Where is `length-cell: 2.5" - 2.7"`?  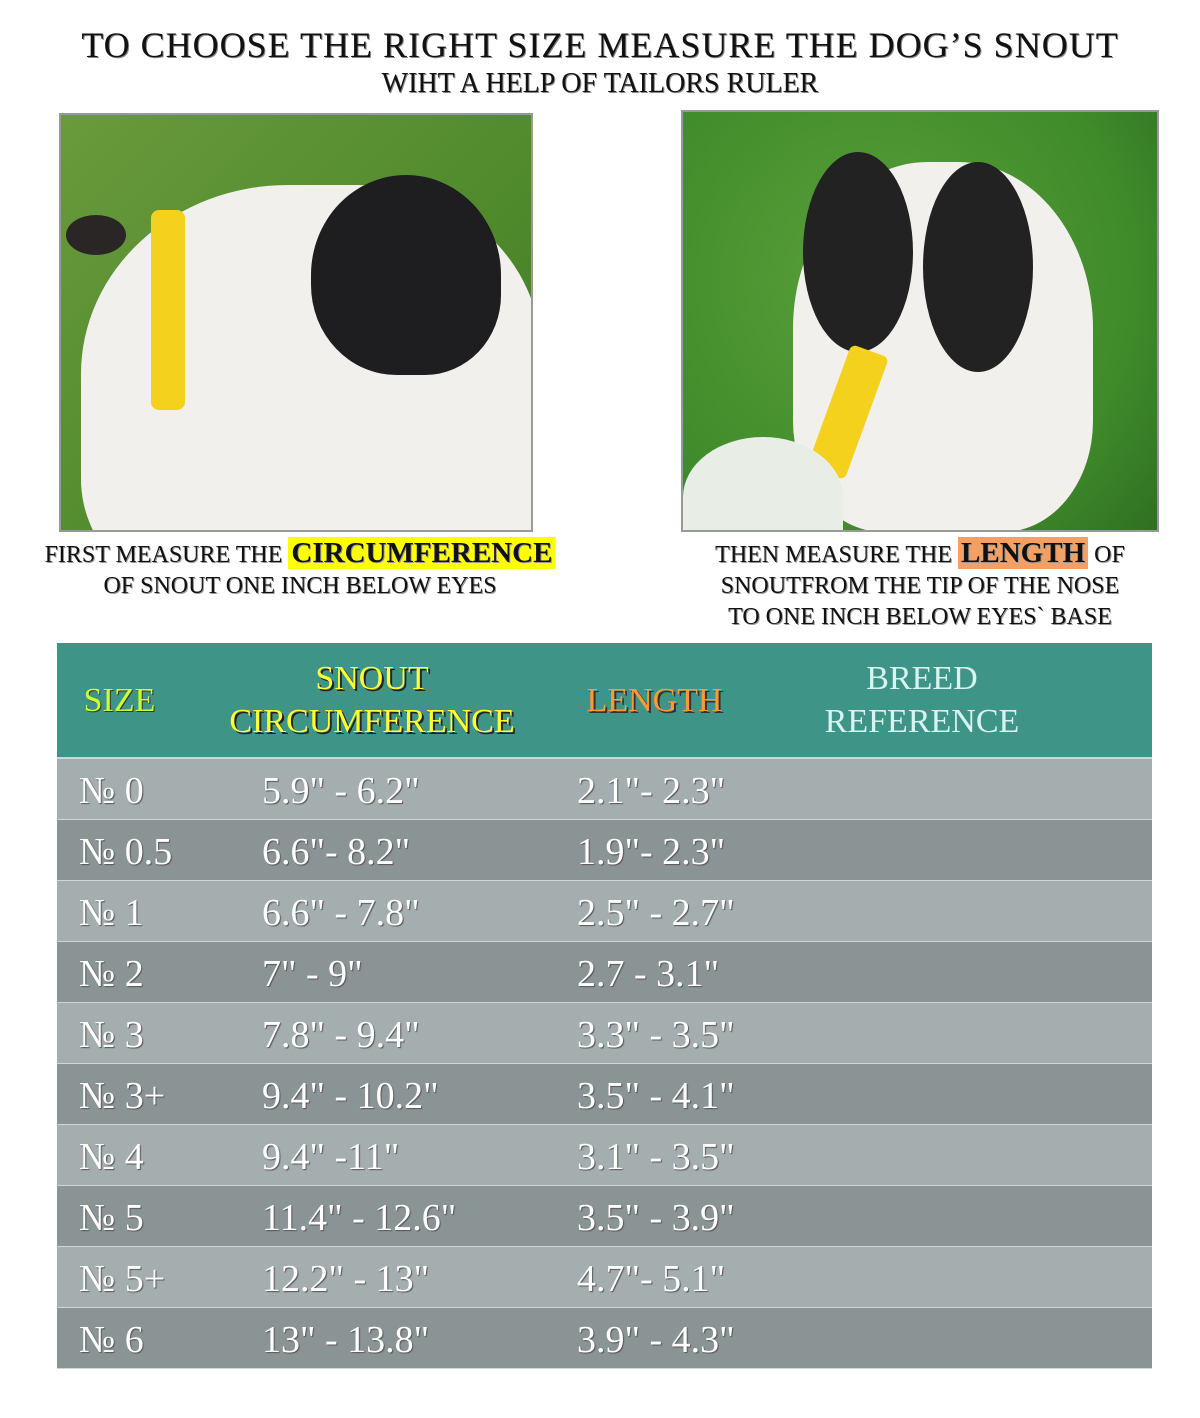 length-cell: 2.5" - 2.7" is located at coordinates (656, 913).